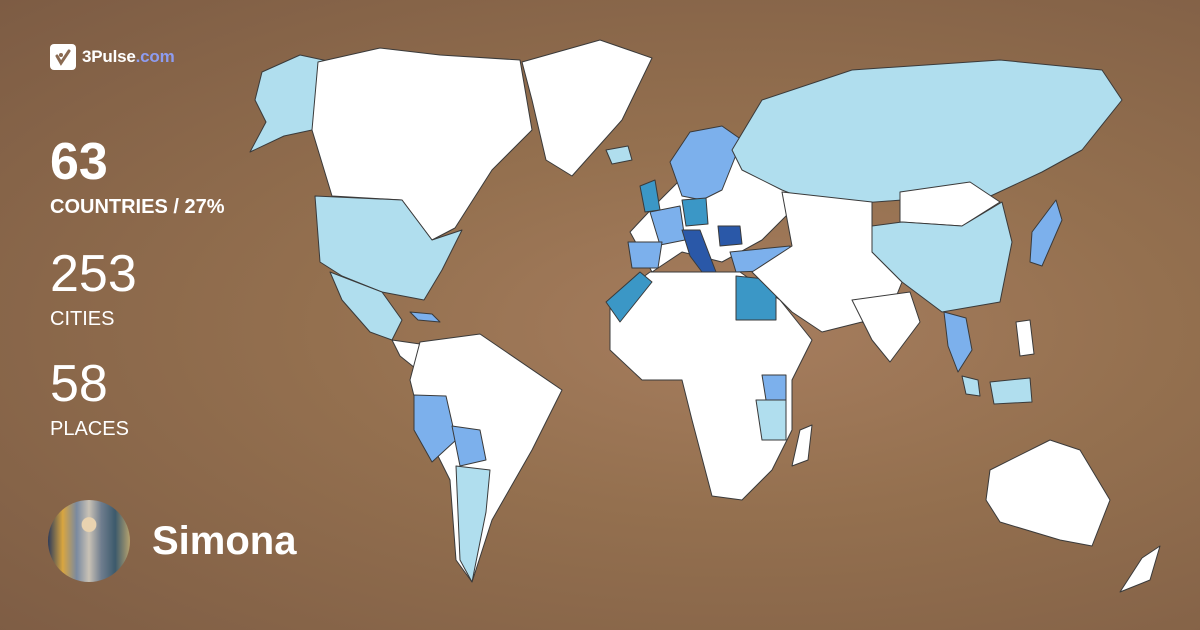 The height and width of the screenshot is (630, 1200). I want to click on check-pulse-icon, so click(63, 57).